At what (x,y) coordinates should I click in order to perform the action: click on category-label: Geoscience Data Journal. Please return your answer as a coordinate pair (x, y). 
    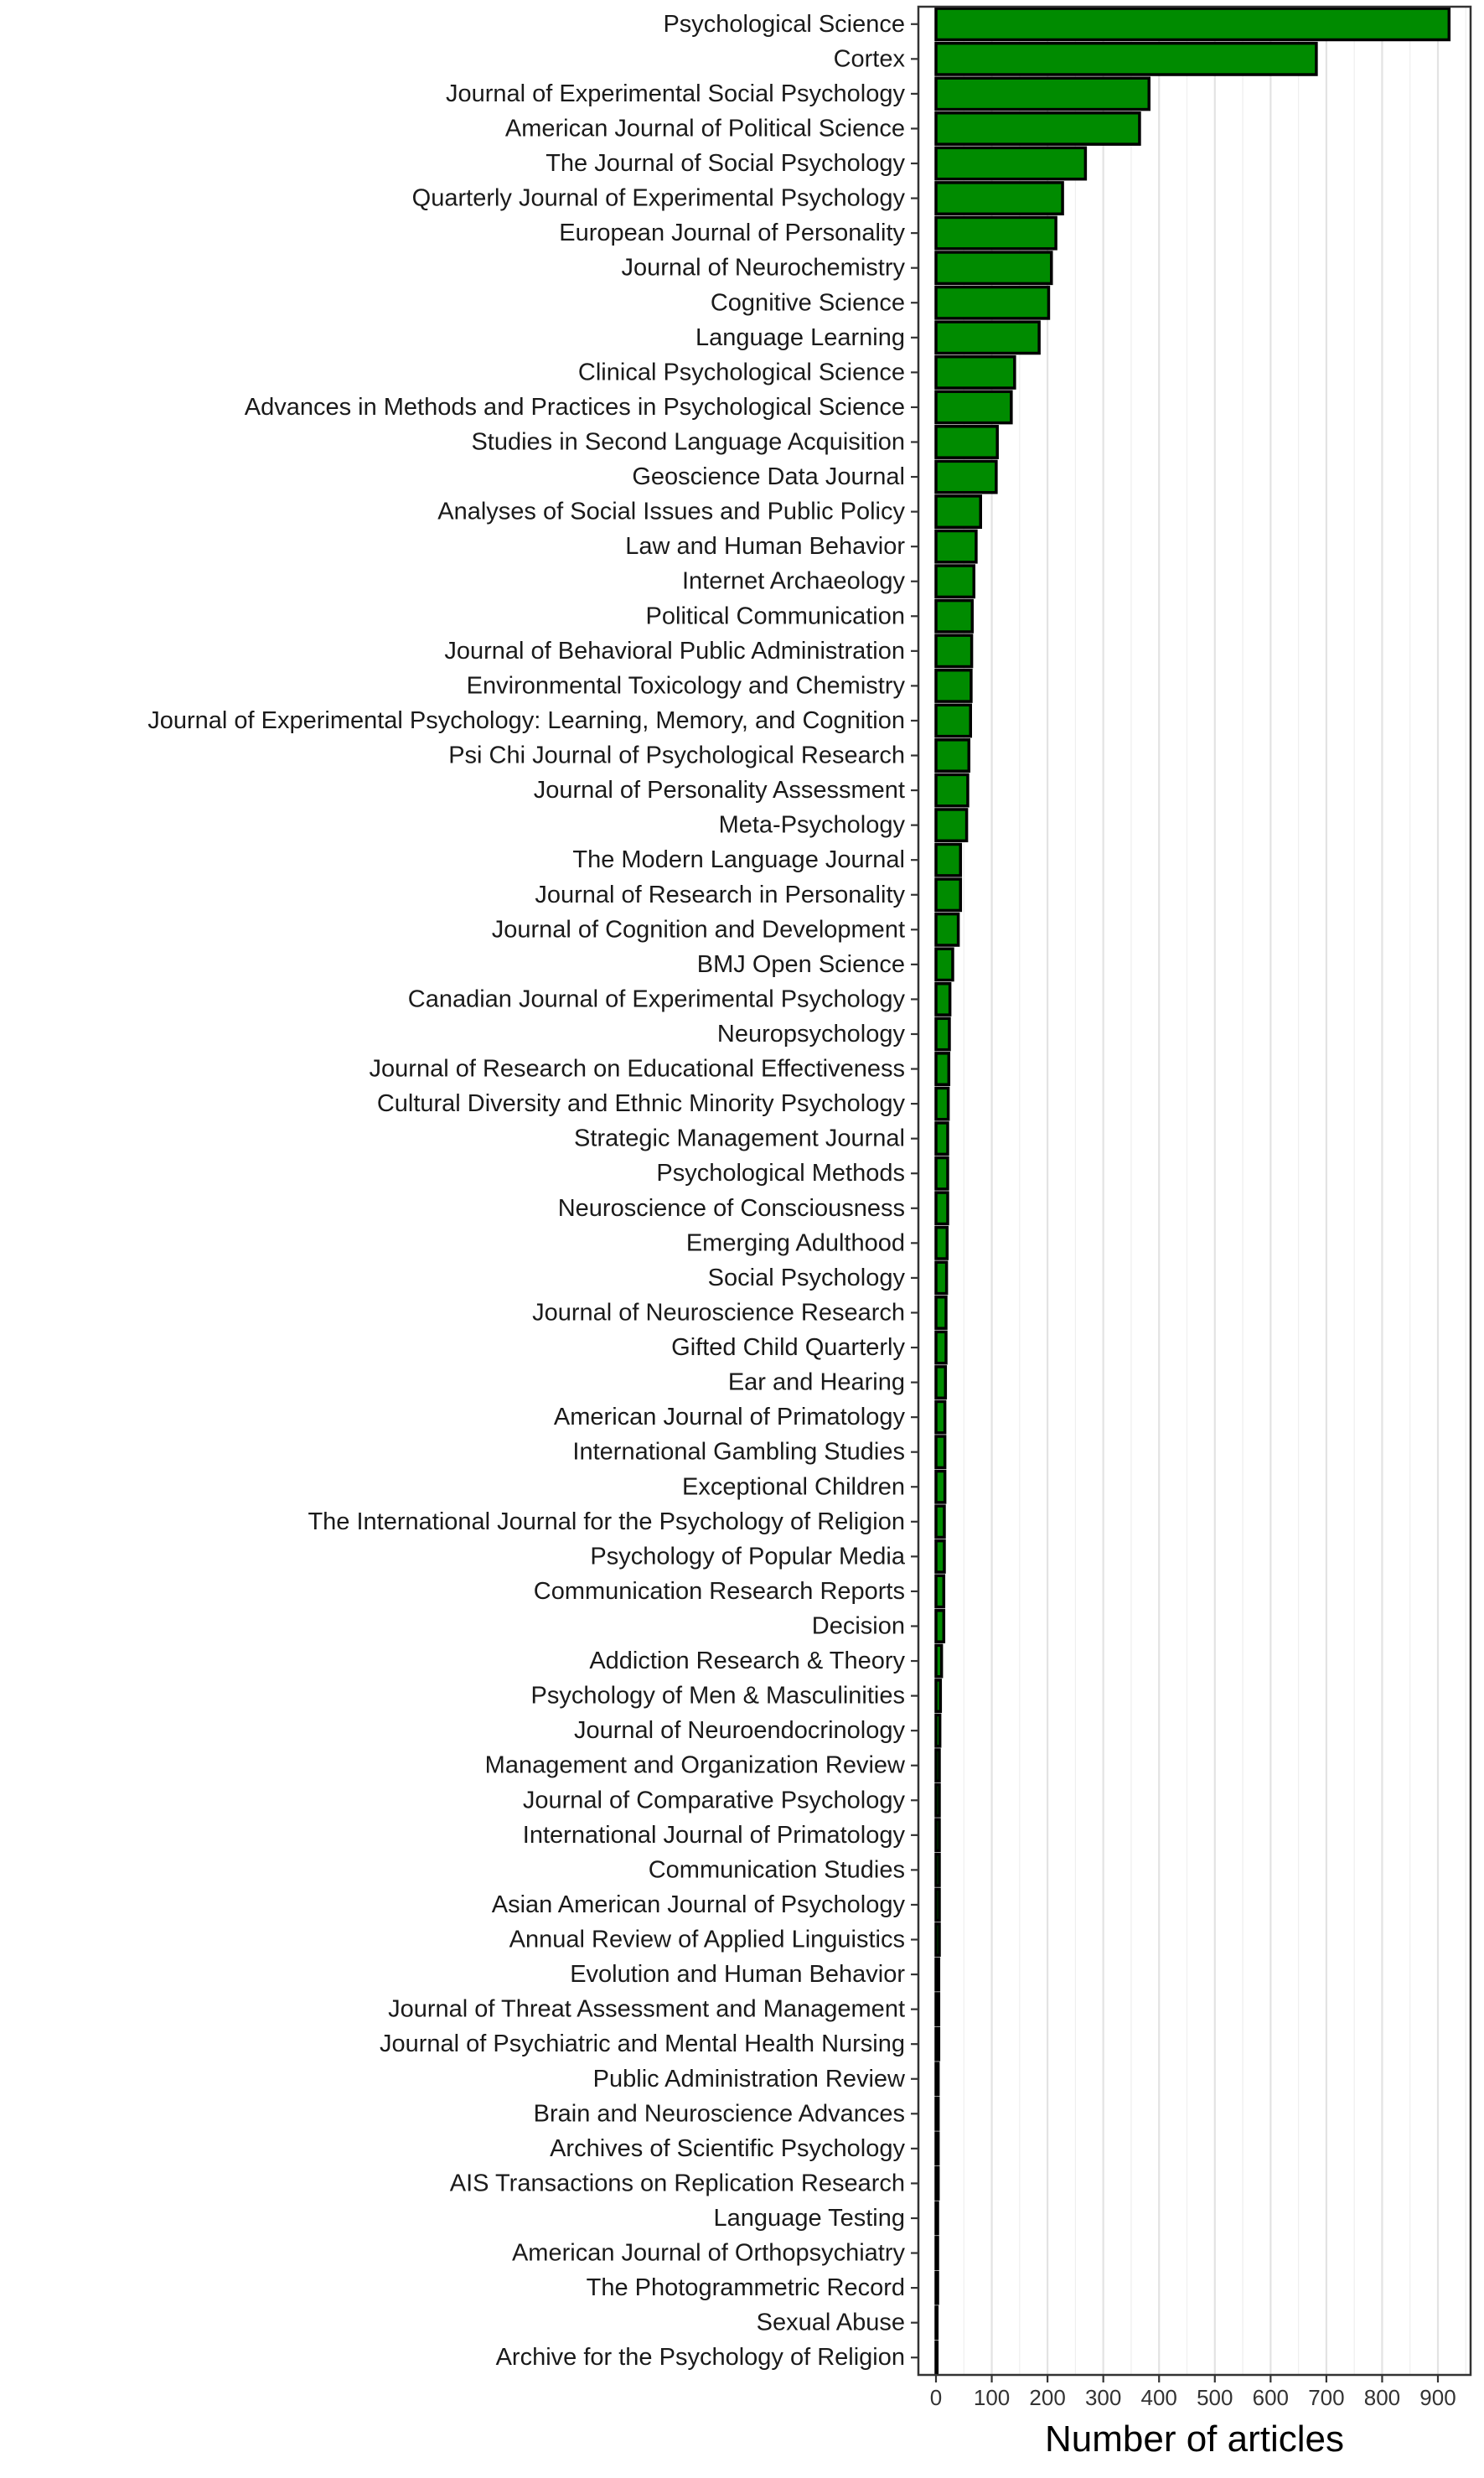
    Looking at the image, I should click on (768, 476).